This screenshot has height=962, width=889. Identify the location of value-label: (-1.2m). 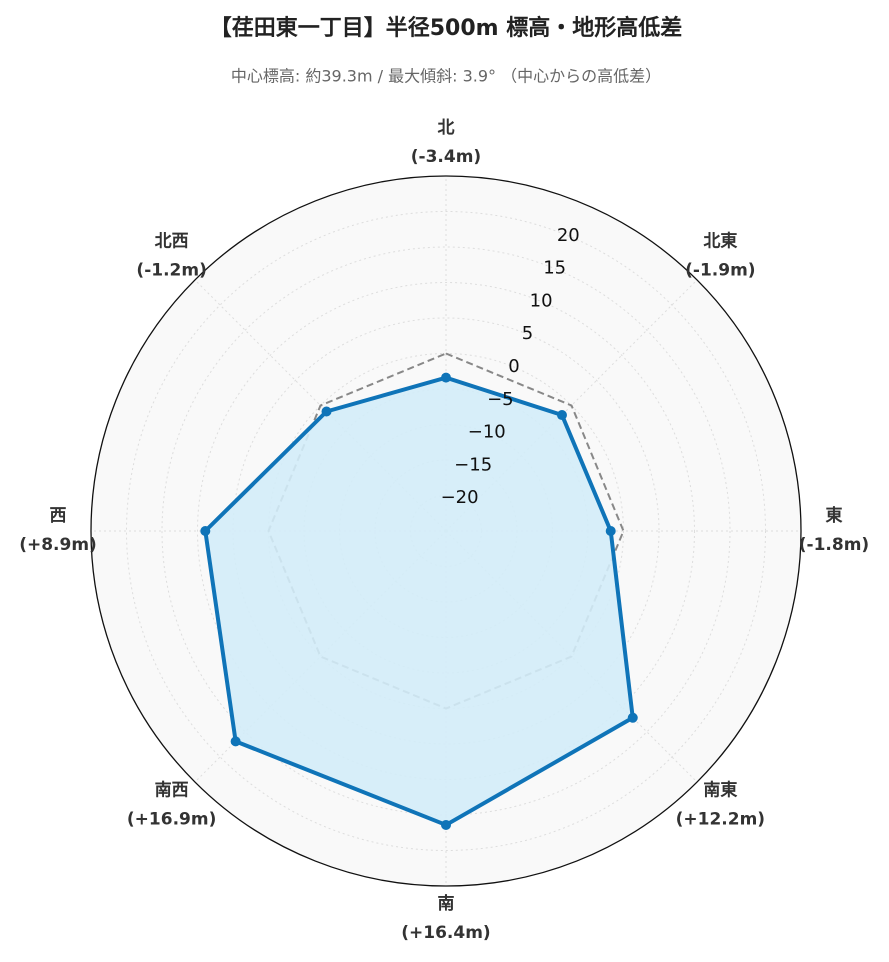
(171, 271).